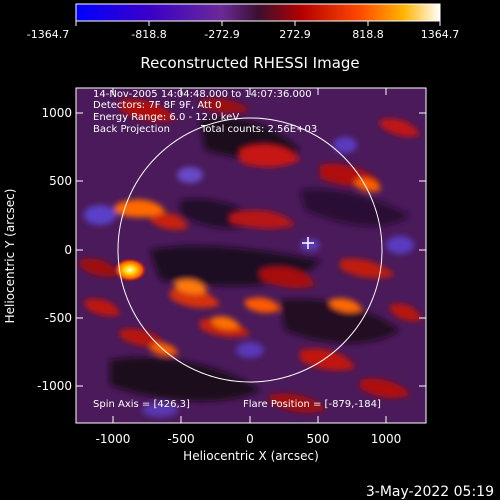 The image size is (500, 500). I want to click on plot-title: Reconstructed RHESSI Image, so click(249, 63).